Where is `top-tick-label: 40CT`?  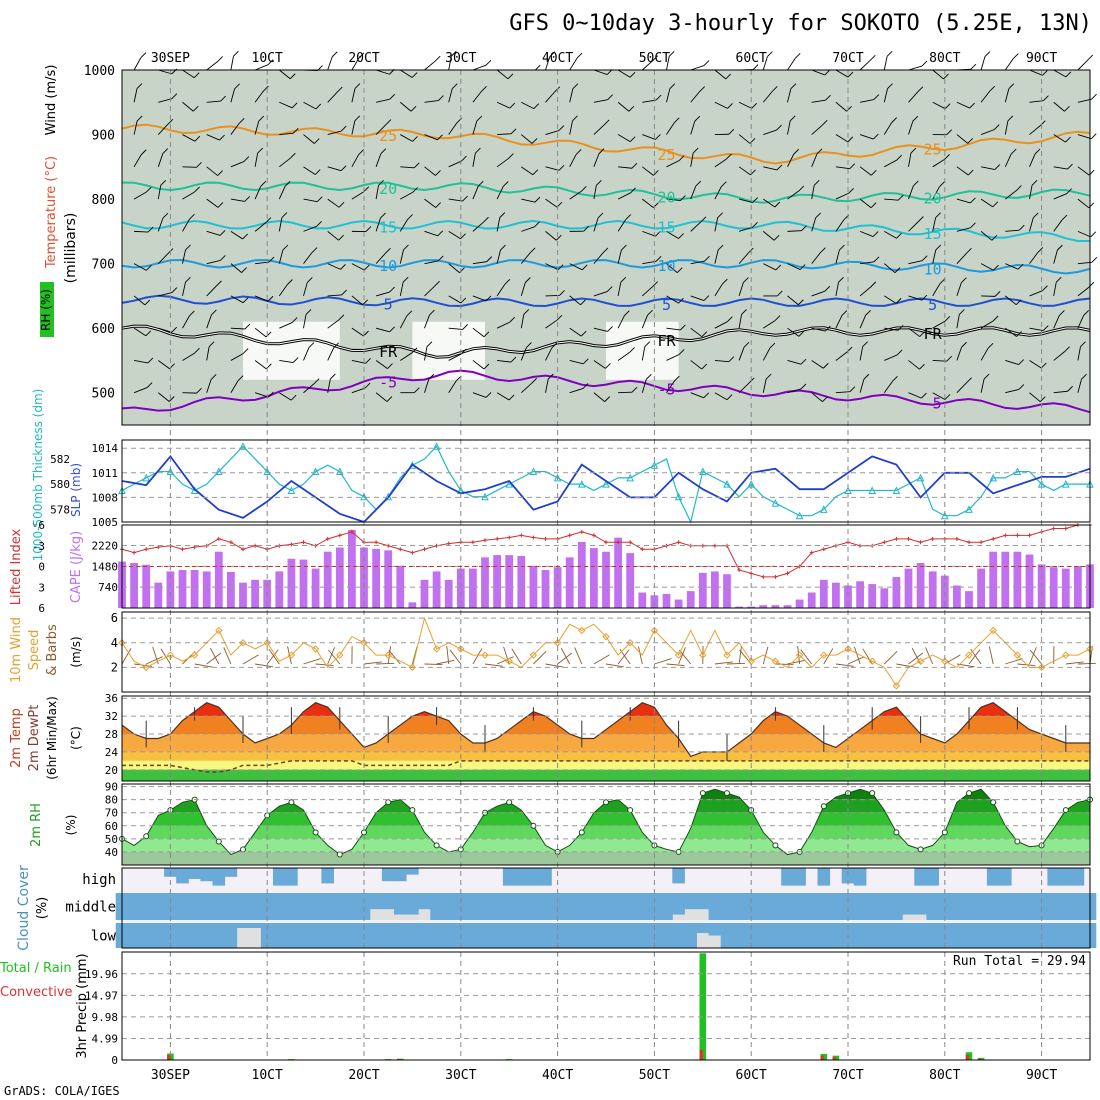
top-tick-label: 40CT is located at coordinates (557, 58).